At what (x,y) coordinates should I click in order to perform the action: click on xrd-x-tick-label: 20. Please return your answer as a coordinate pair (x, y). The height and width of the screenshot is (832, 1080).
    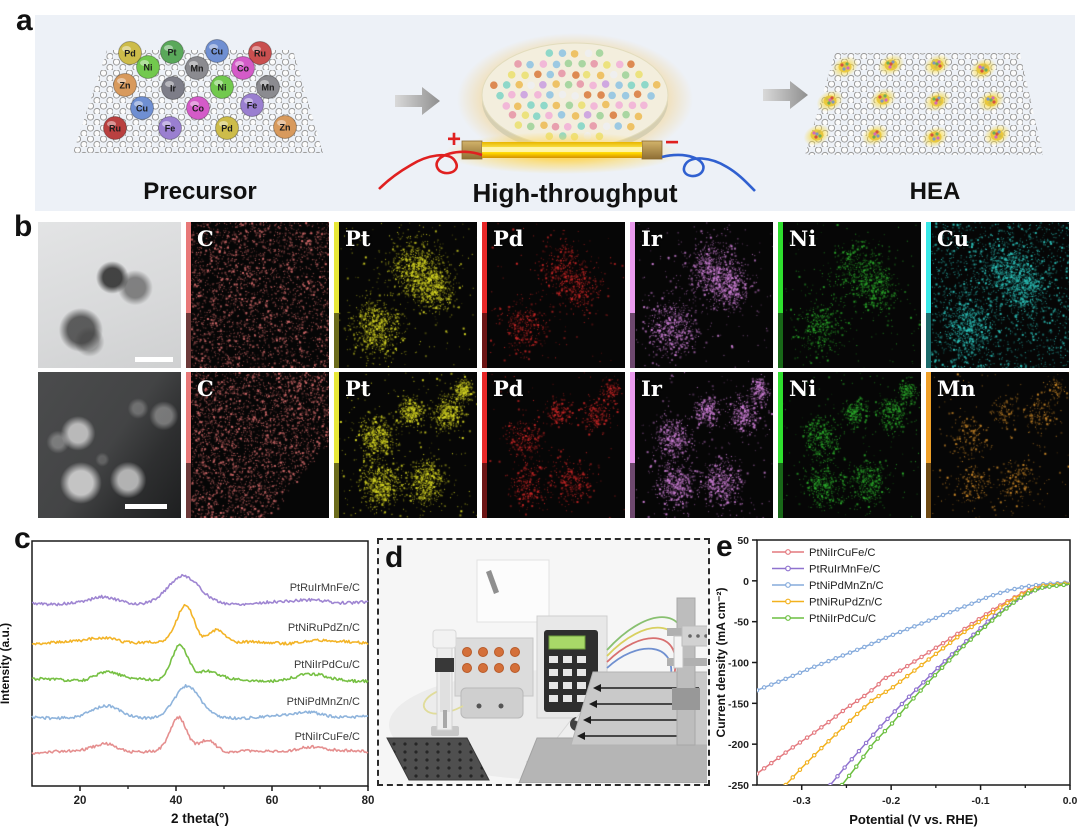
    Looking at the image, I should click on (80, 801).